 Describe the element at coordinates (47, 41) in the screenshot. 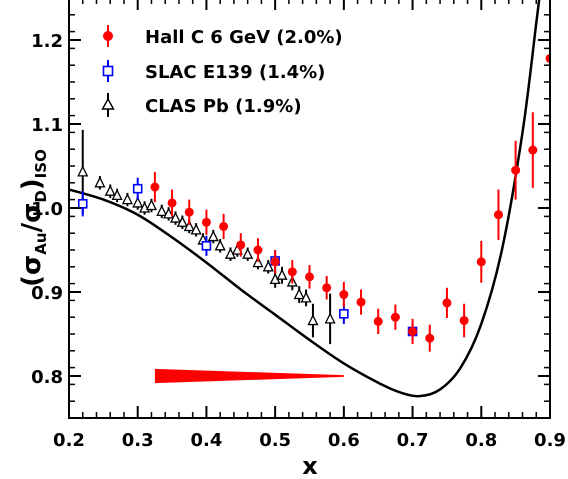

I see `y-tick-label: 1.2` at that location.